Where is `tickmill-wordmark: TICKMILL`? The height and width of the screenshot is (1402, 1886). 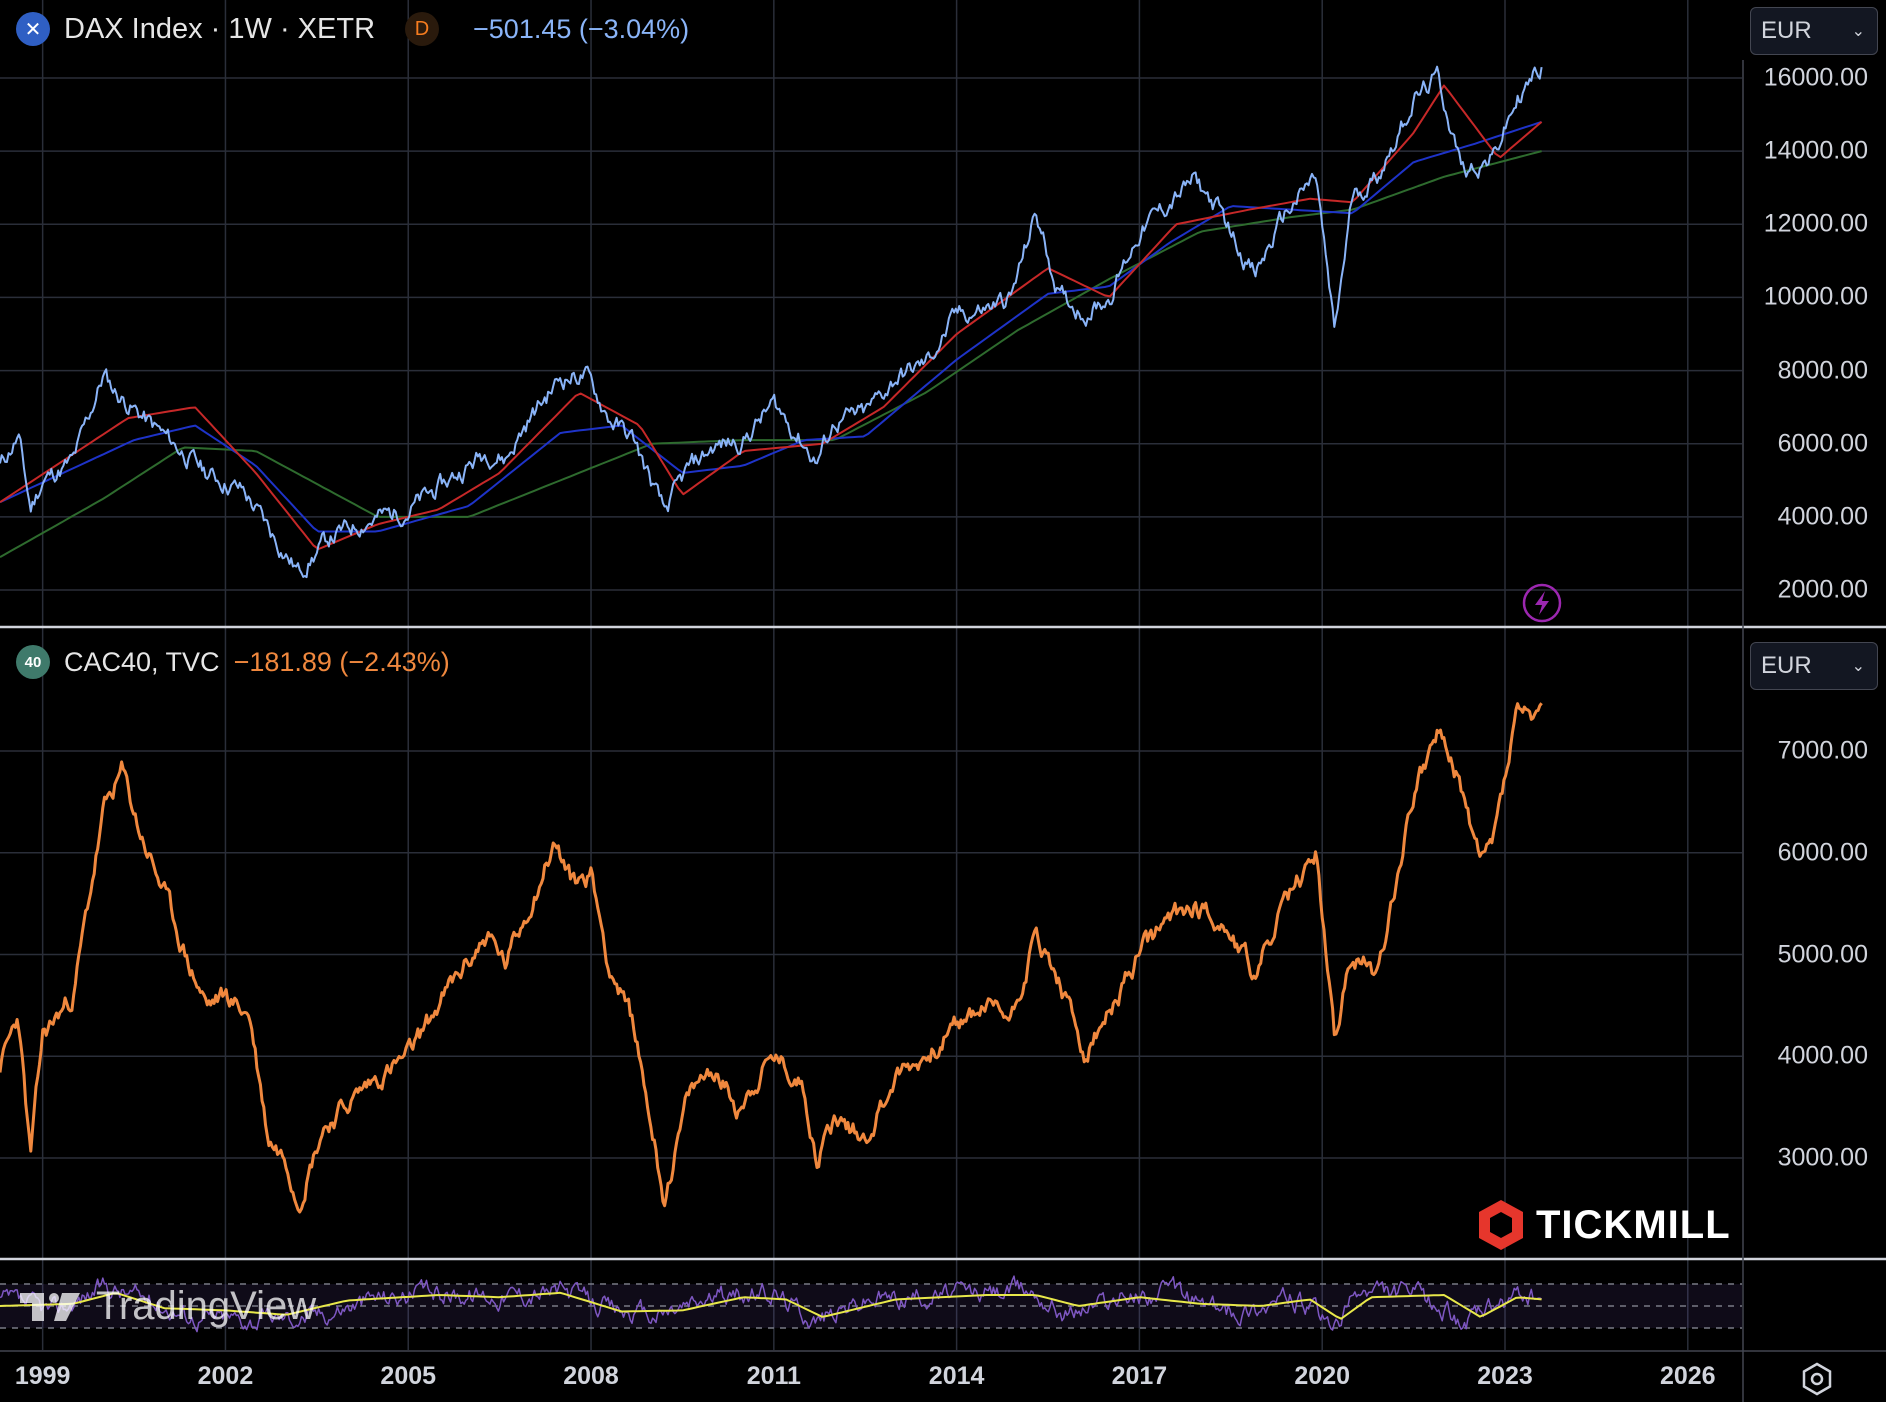
tickmill-wordmark: TICKMILL is located at coordinates (1633, 1224).